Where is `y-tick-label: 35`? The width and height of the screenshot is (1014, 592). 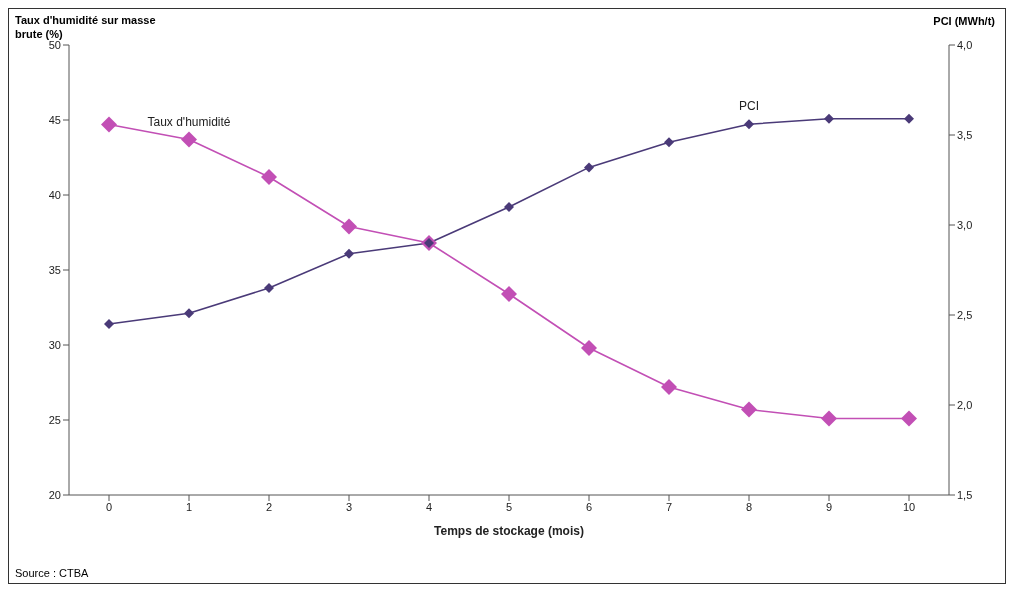
y-tick-label: 35 is located at coordinates (54, 269).